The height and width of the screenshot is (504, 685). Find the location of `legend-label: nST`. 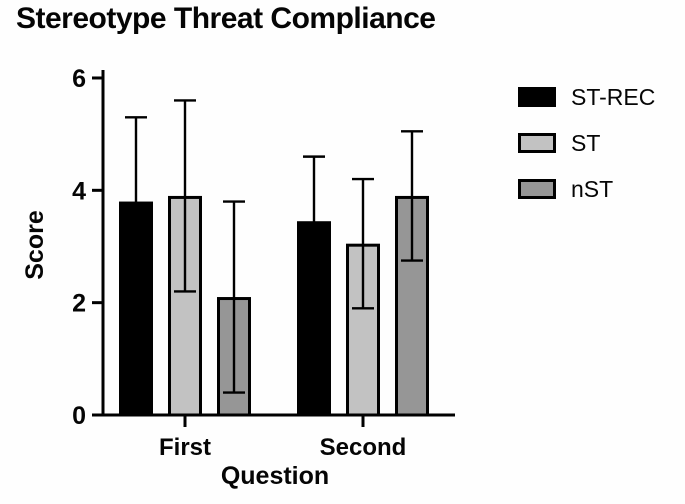

legend-label: nST is located at coordinates (592, 188).